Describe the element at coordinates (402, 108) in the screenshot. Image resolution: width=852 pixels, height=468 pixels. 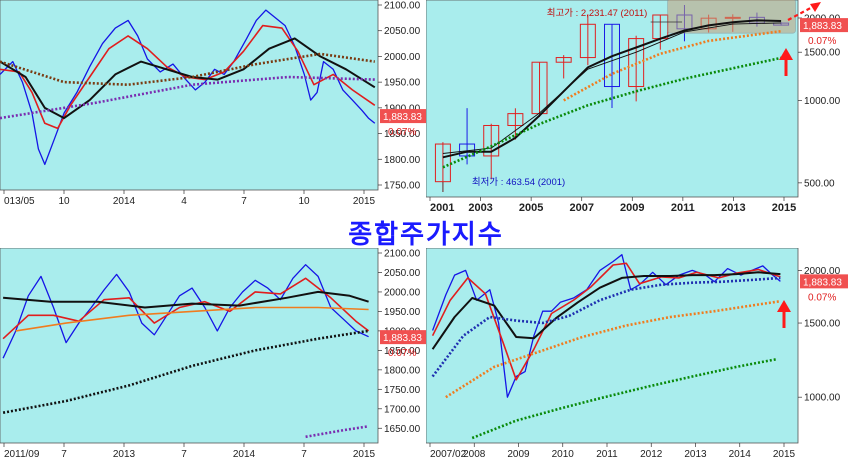
I see `y-tick-label: 1900.00` at that location.